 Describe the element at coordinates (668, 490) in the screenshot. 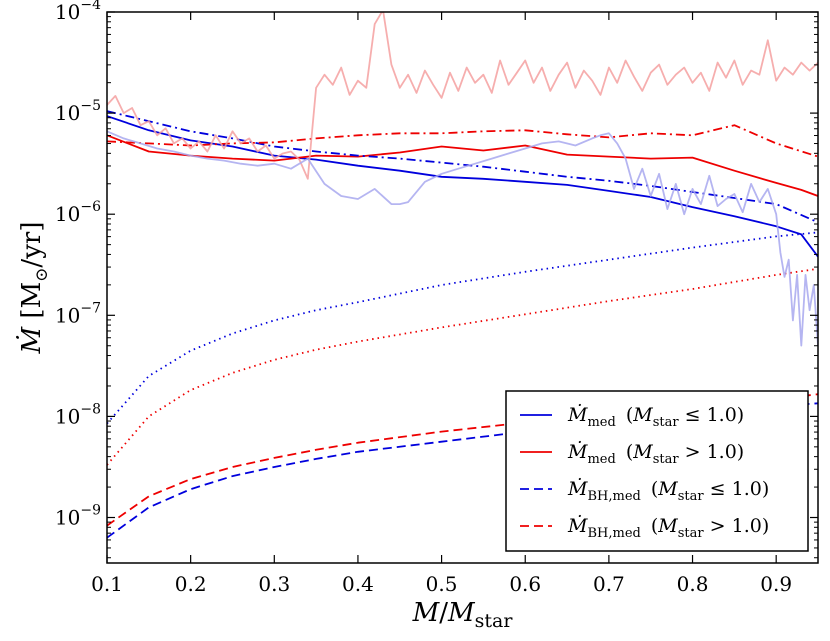

I see `legend-label-bh-low: ṀBH,med (Mstar ≤ 1.0)` at that location.